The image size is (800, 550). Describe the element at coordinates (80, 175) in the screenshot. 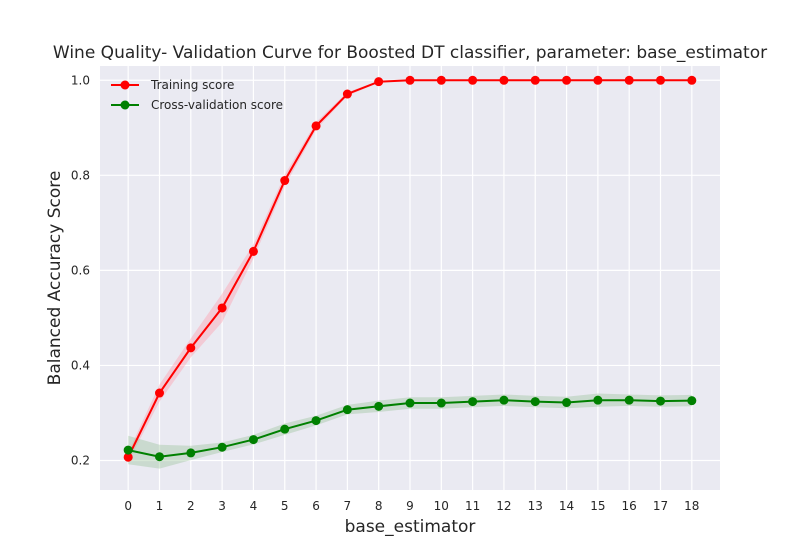

I see `y-tick-label: 0.8` at that location.